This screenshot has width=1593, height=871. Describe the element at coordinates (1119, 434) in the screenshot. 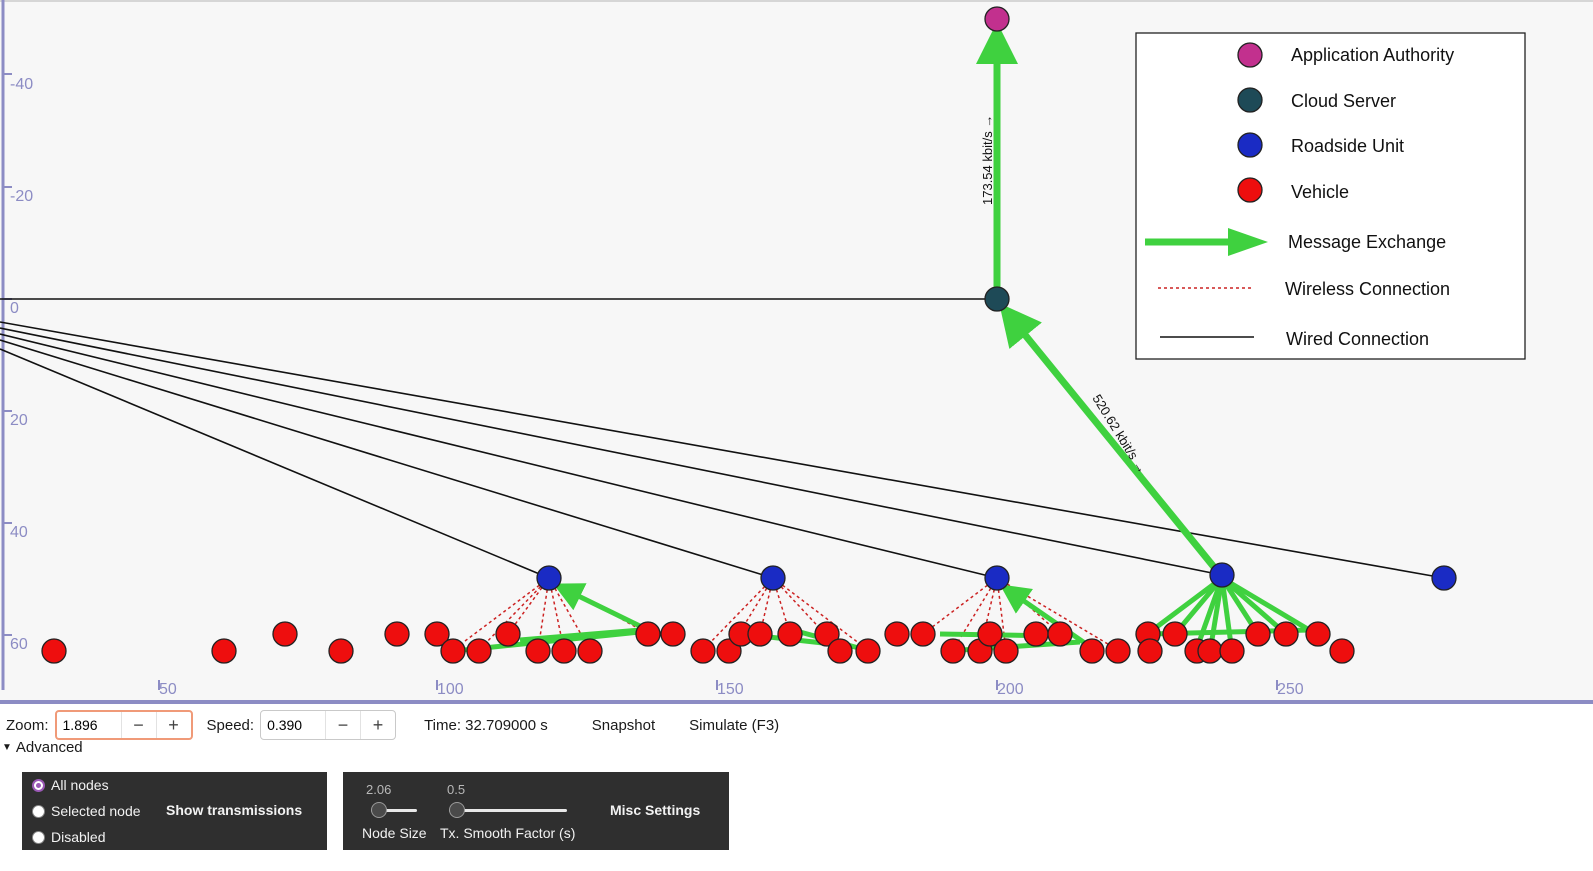

I see `cloud-link-rate-label: 520.62 kbit/s →` at that location.